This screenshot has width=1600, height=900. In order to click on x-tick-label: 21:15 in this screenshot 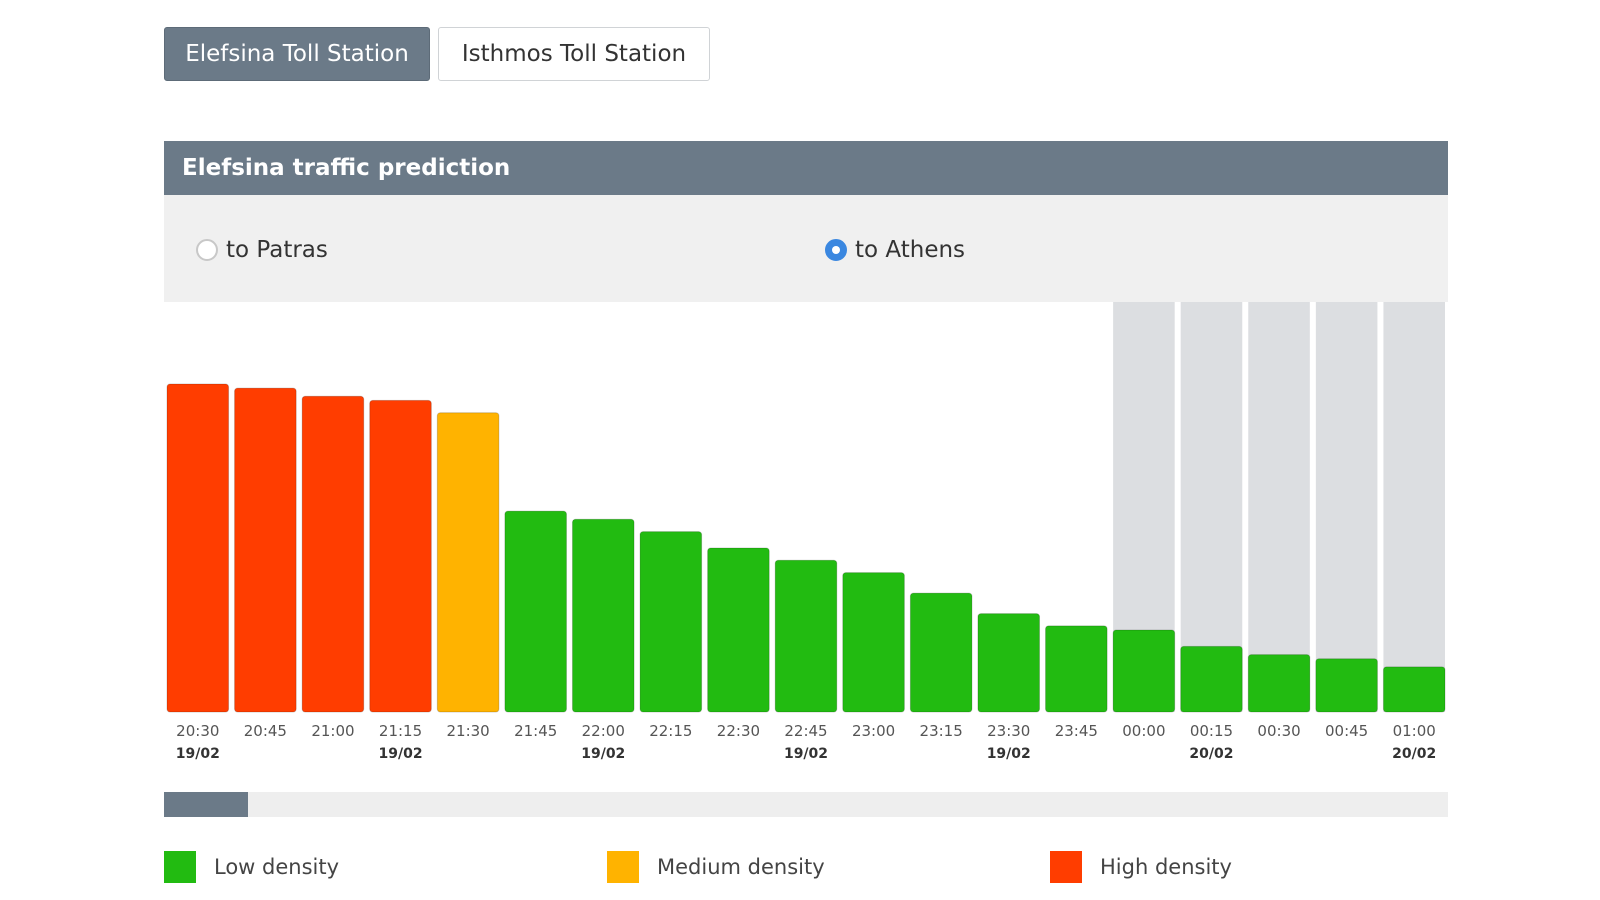, I will do `click(400, 731)`.